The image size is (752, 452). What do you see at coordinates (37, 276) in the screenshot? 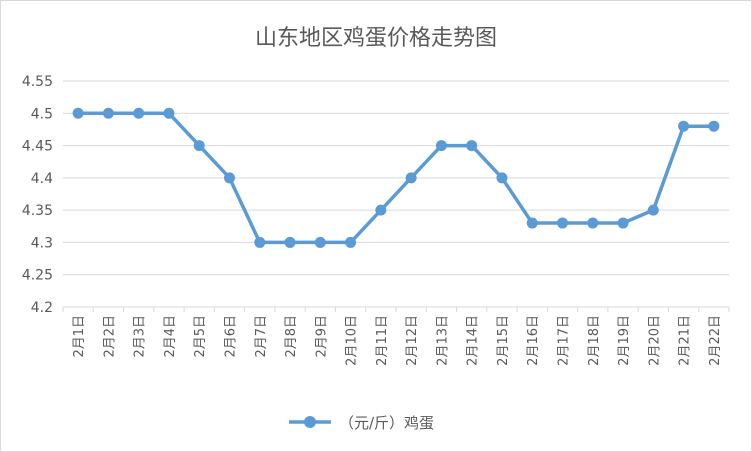
I see `y-tick-label: 4.25` at bounding box center [37, 276].